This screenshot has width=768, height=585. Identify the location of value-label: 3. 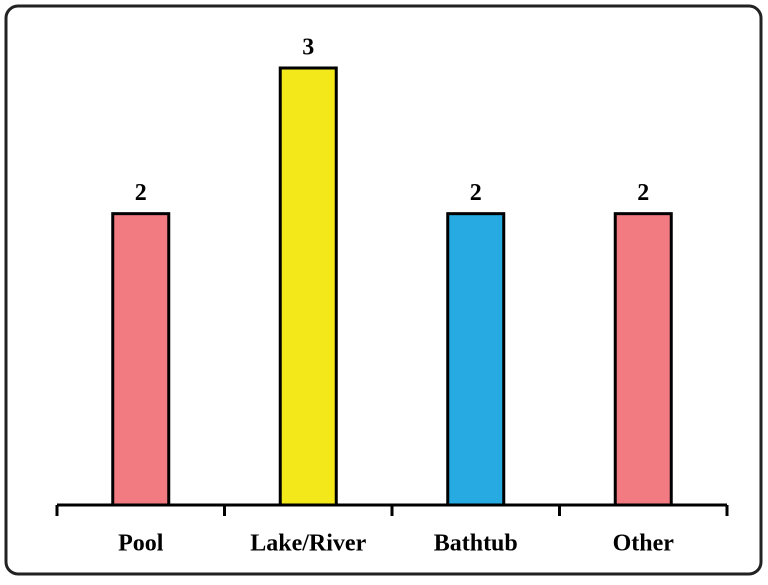
(308, 48).